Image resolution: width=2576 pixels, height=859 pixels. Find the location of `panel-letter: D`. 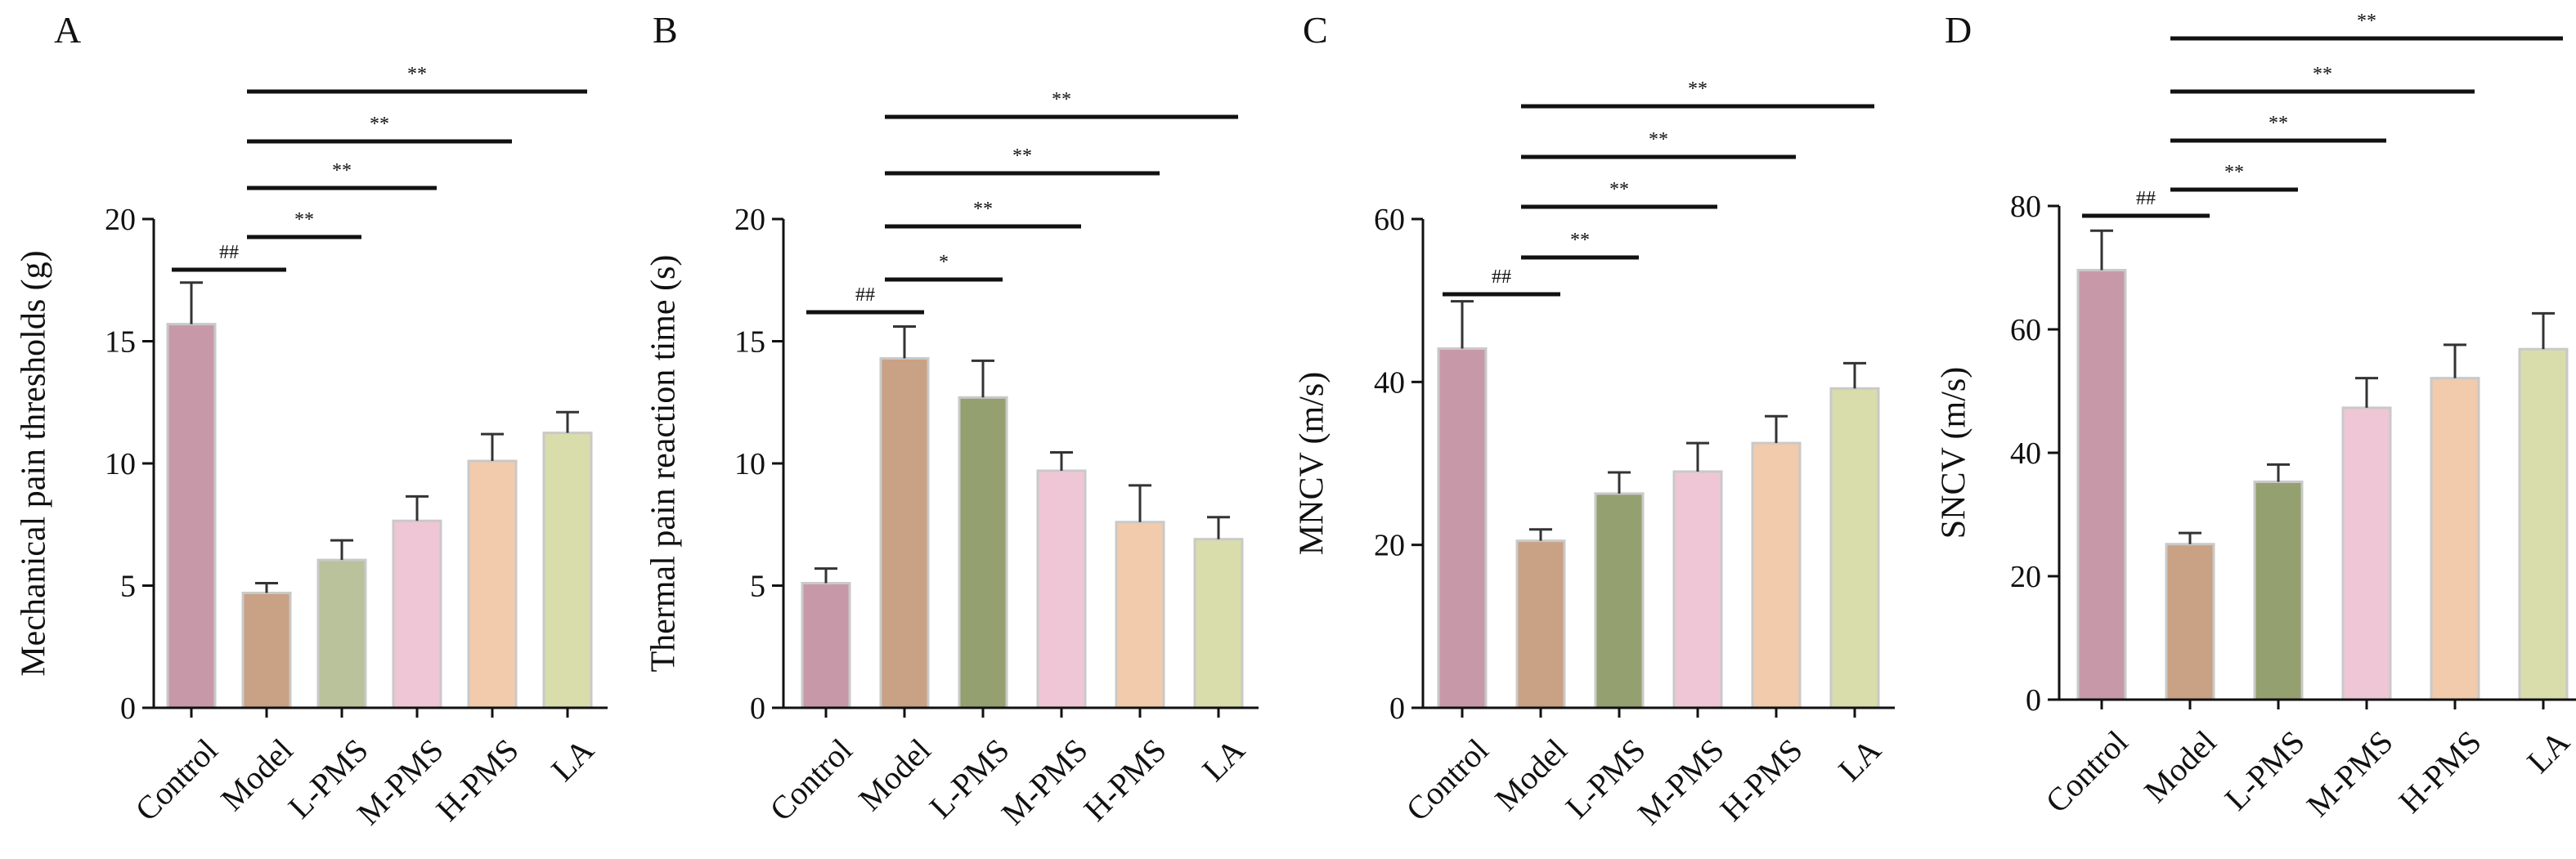

panel-letter: D is located at coordinates (1959, 30).